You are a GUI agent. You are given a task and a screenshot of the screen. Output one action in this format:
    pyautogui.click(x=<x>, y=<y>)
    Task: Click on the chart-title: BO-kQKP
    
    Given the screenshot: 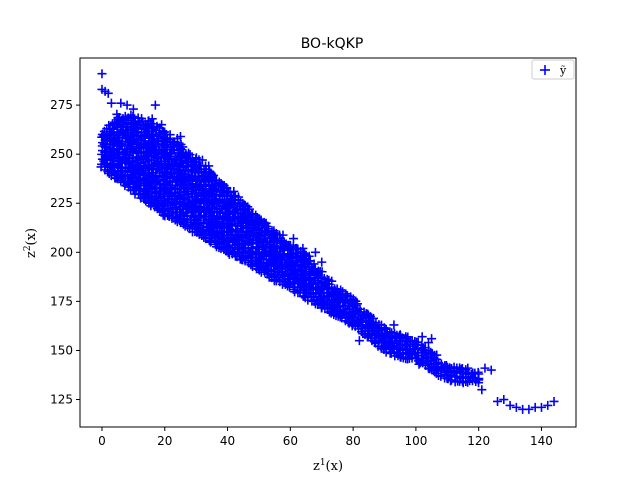 What is the action you would take?
    pyautogui.click(x=332, y=44)
    